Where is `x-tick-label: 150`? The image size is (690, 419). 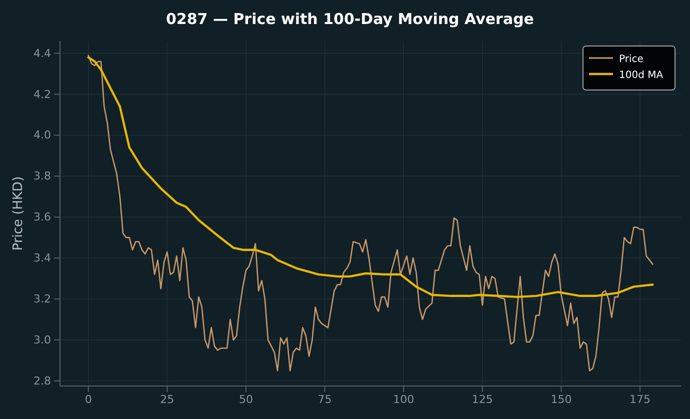 x-tick-label: 150 is located at coordinates (561, 399).